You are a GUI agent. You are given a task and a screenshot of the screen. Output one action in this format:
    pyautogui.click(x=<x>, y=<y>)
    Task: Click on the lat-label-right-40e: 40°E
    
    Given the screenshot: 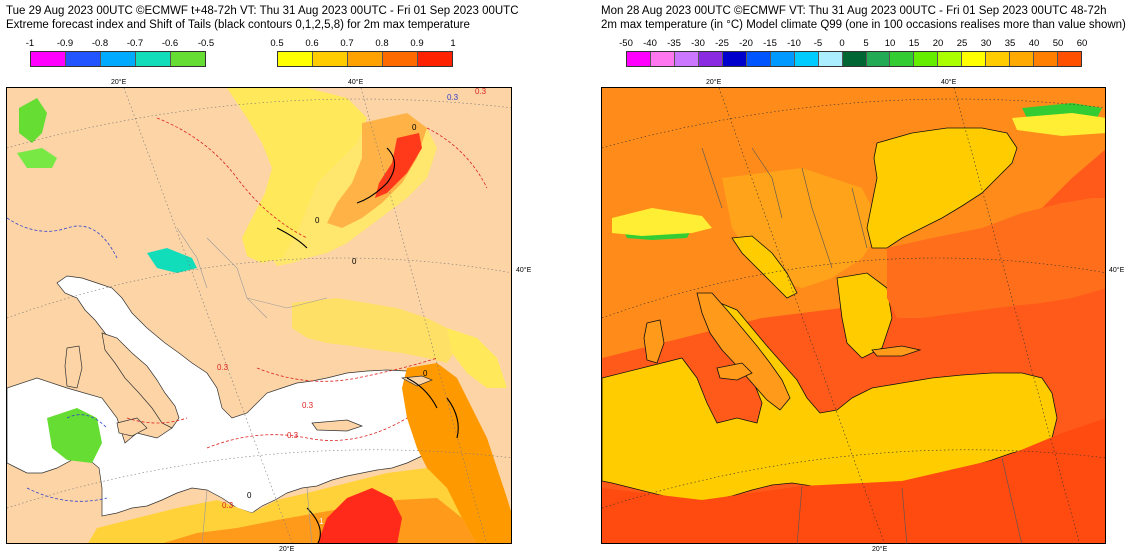 What is the action you would take?
    pyautogui.click(x=1117, y=270)
    